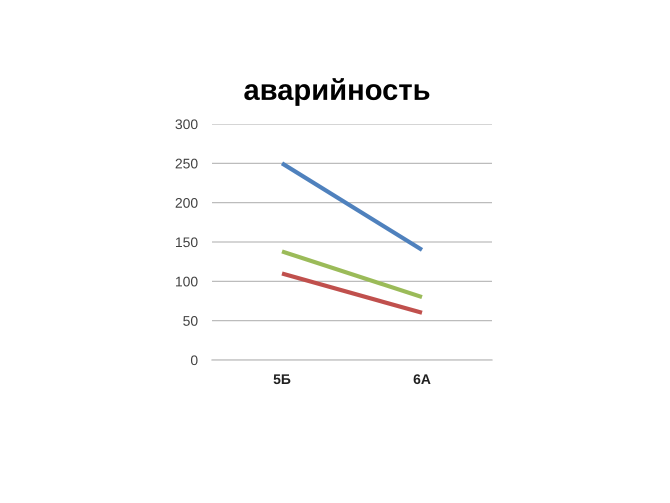 Image resolution: width=670 pixels, height=503 pixels. What do you see at coordinates (194, 360) in the screenshot?
I see `y-tick-label: 0` at bounding box center [194, 360].